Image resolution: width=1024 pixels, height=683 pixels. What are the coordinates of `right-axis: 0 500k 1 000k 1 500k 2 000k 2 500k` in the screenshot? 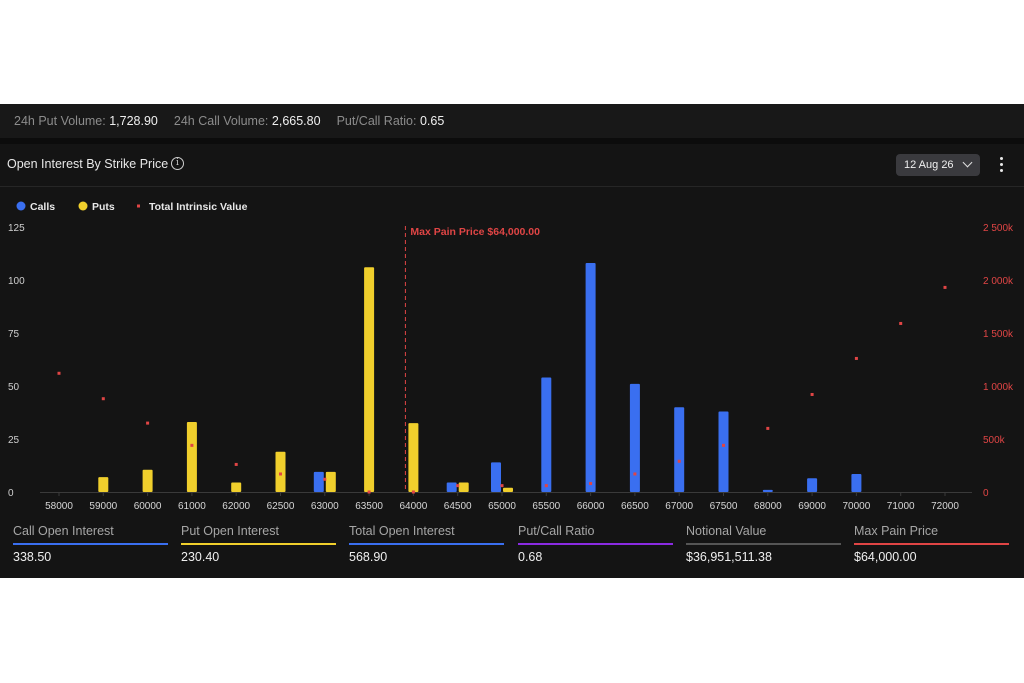 It's located at (998, 361).